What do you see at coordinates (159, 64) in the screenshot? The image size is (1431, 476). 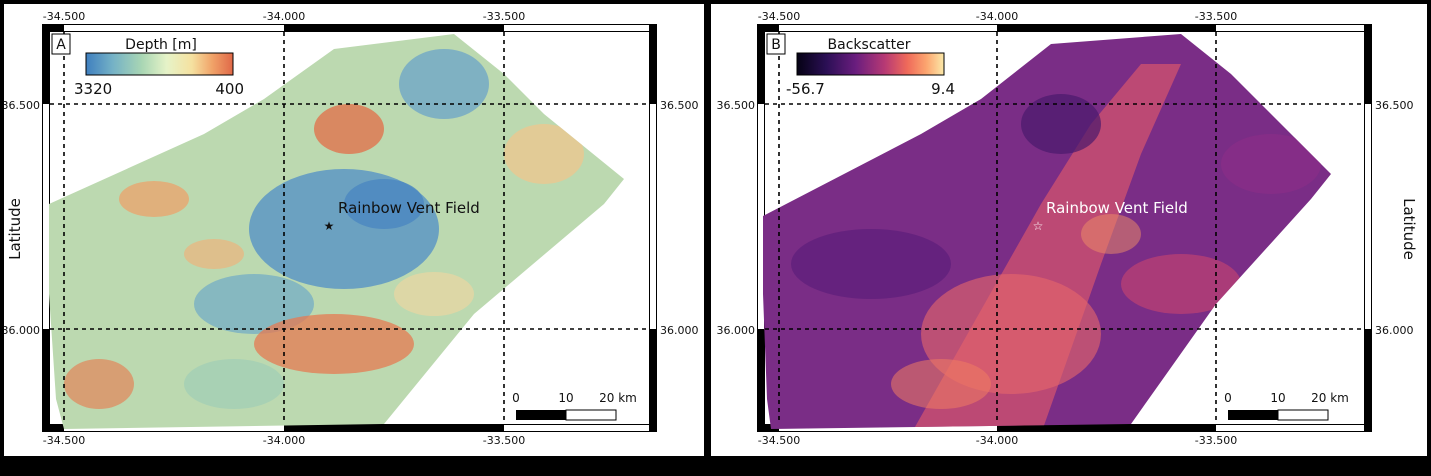 I see `depth-colorbar` at bounding box center [159, 64].